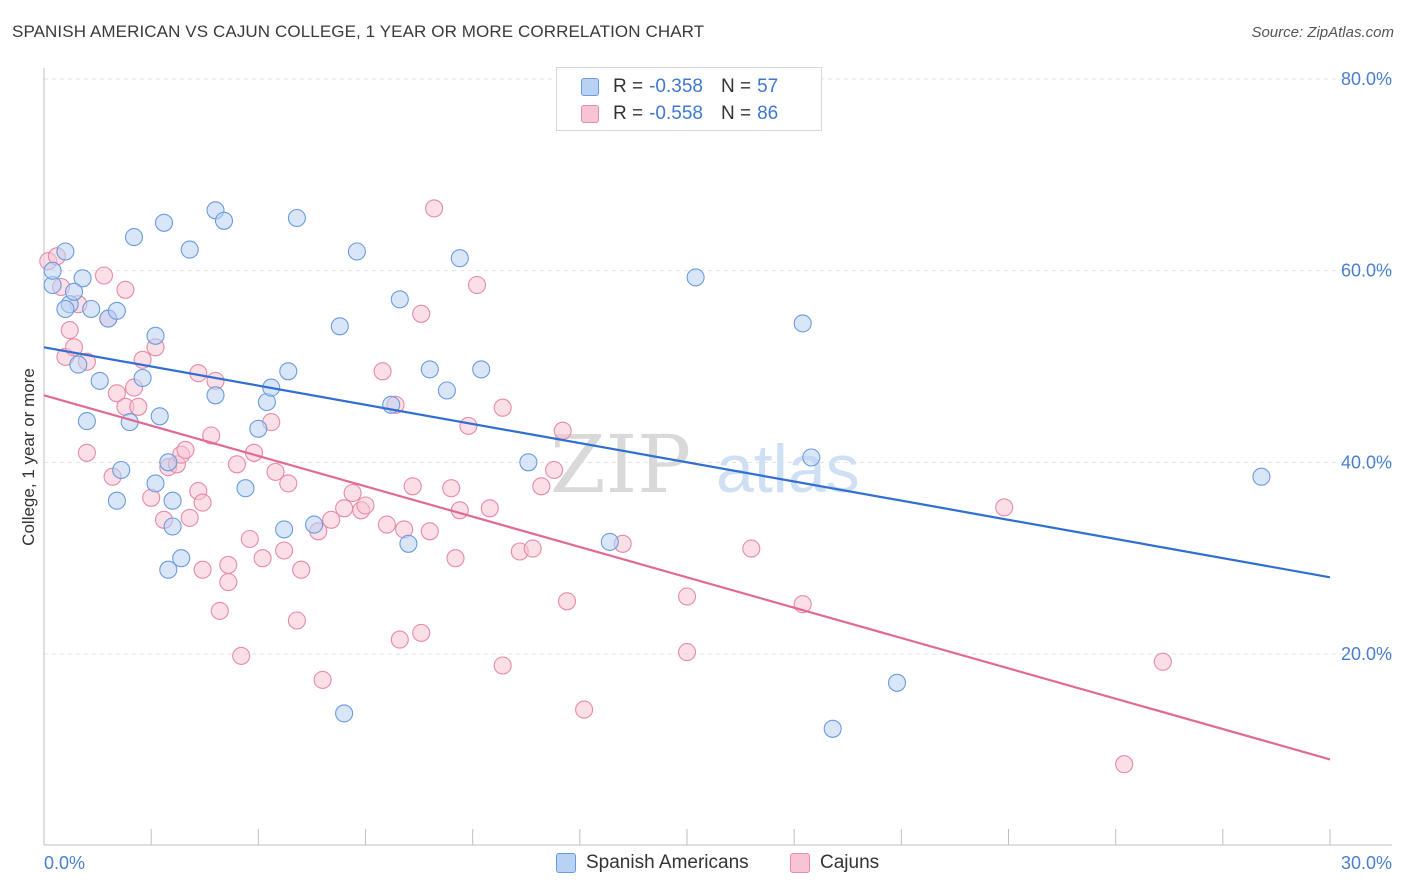 The height and width of the screenshot is (892, 1406). I want to click on legend-n-label: N =, so click(736, 86).